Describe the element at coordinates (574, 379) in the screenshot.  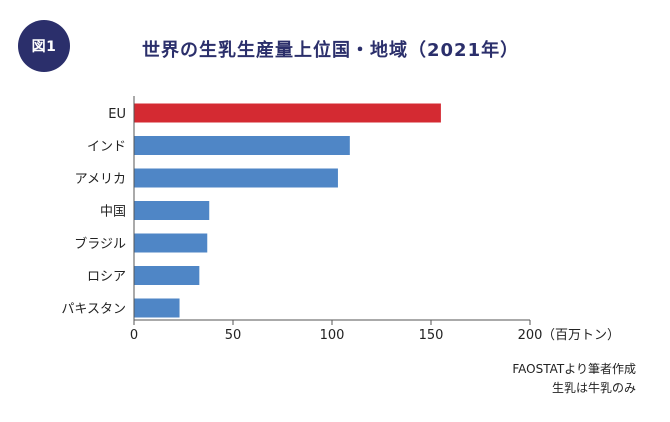
I see `source-notes: FAOSTATより筆者作成 生乳は牛乳のみ` at that location.